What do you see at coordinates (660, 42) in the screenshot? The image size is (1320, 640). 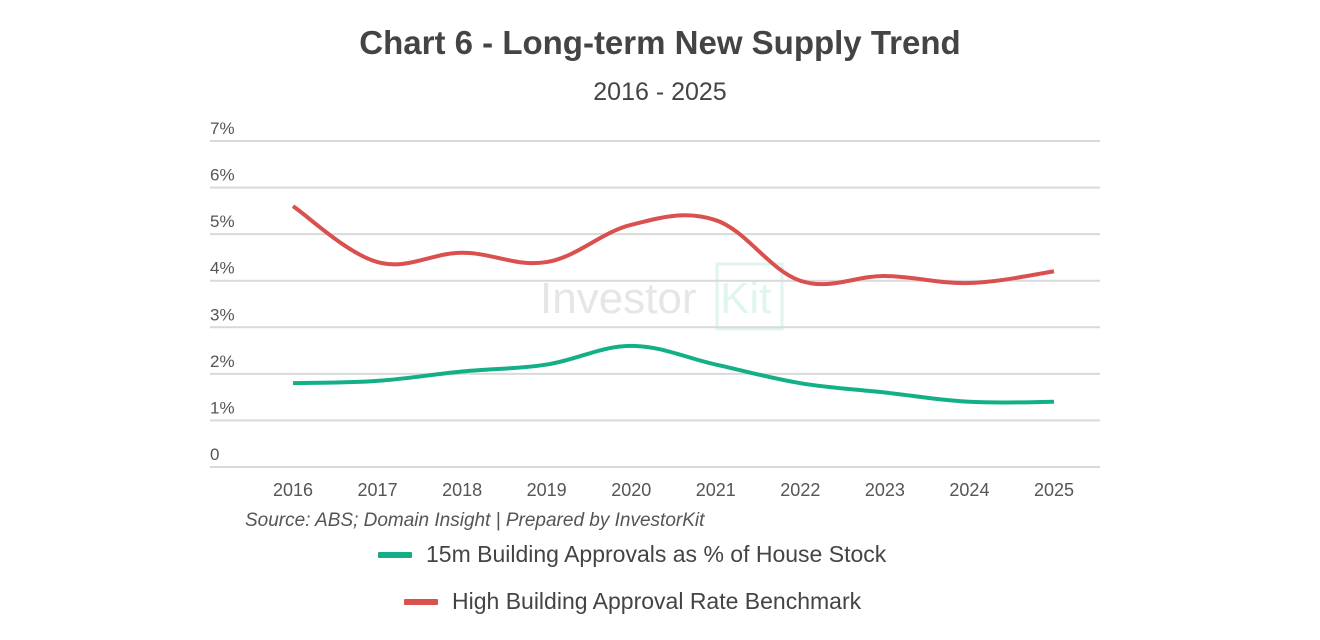 I see `chart-title: Chart 6 - Long-term New Supply Trend` at bounding box center [660, 42].